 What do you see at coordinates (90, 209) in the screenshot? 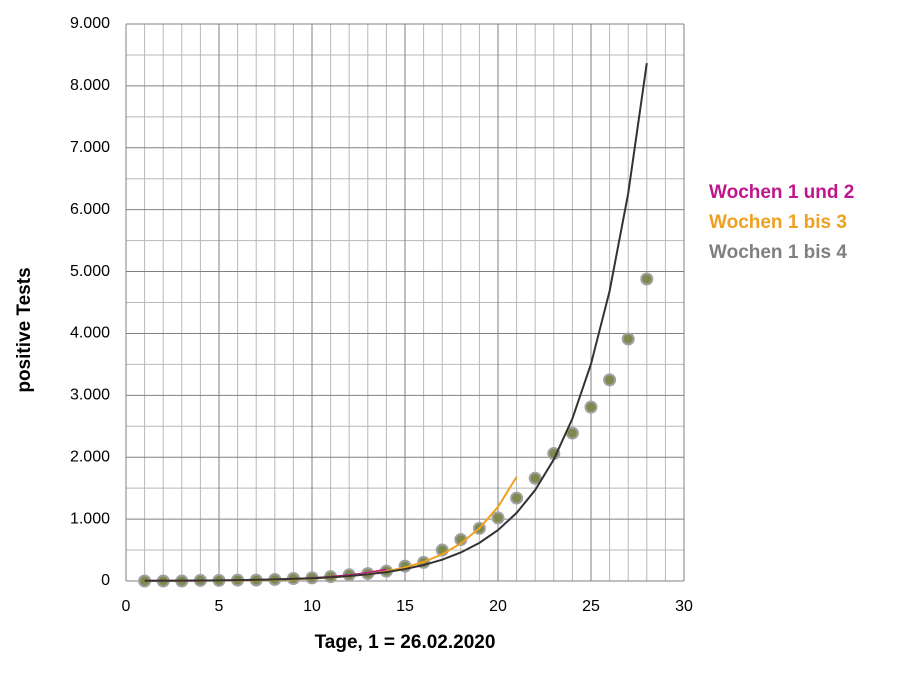
I see `y-tick-label: 6.000` at bounding box center [90, 209].